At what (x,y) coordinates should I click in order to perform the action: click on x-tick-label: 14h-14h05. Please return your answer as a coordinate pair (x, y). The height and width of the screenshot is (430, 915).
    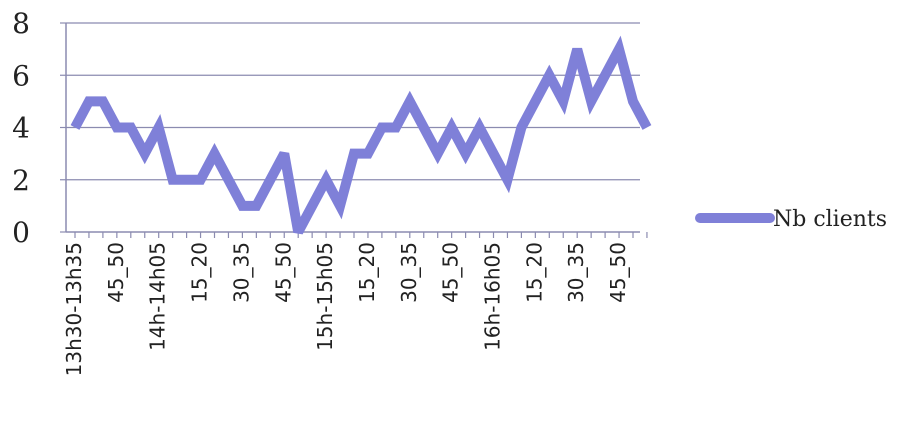
    Looking at the image, I should click on (158, 296).